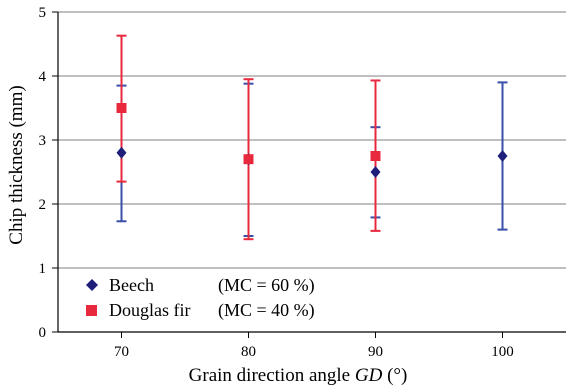 This screenshot has height=389, width=571. Describe the element at coordinates (394, 375) in the screenshot. I see `x-axis-label-unit: (°)` at that location.